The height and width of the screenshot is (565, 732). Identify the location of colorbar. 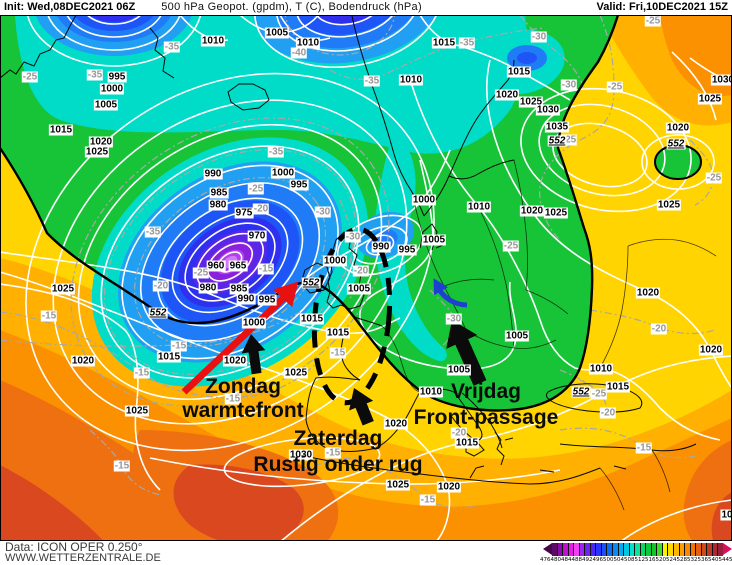
(637, 549).